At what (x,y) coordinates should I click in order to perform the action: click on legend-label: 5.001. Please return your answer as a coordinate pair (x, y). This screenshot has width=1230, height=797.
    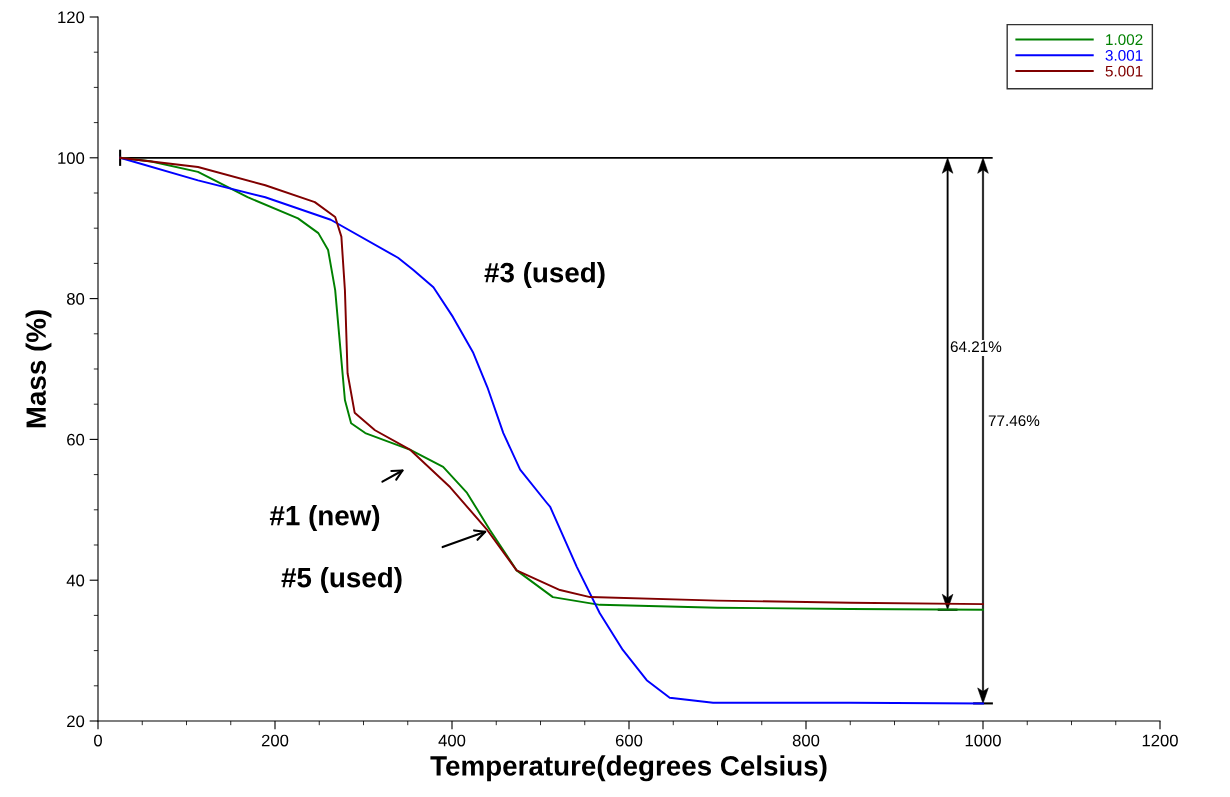
    Looking at the image, I should click on (1124, 71).